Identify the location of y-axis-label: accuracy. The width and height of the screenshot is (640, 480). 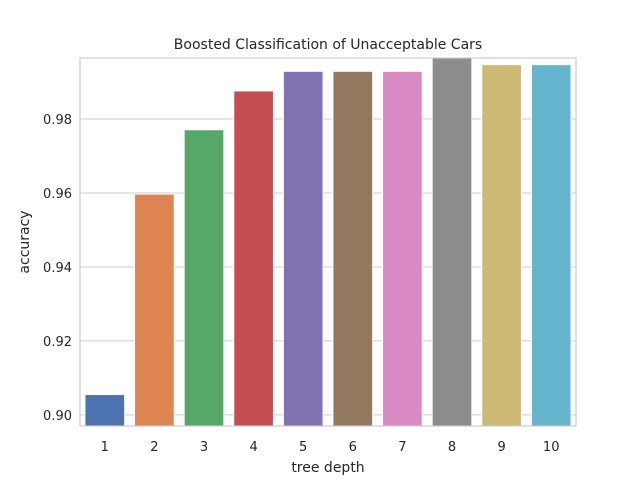
(25, 241).